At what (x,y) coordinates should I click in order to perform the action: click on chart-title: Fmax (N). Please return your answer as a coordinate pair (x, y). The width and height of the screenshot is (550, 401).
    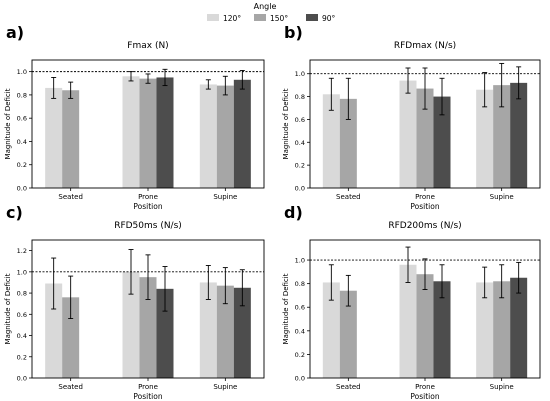
    Looking at the image, I should click on (147, 46).